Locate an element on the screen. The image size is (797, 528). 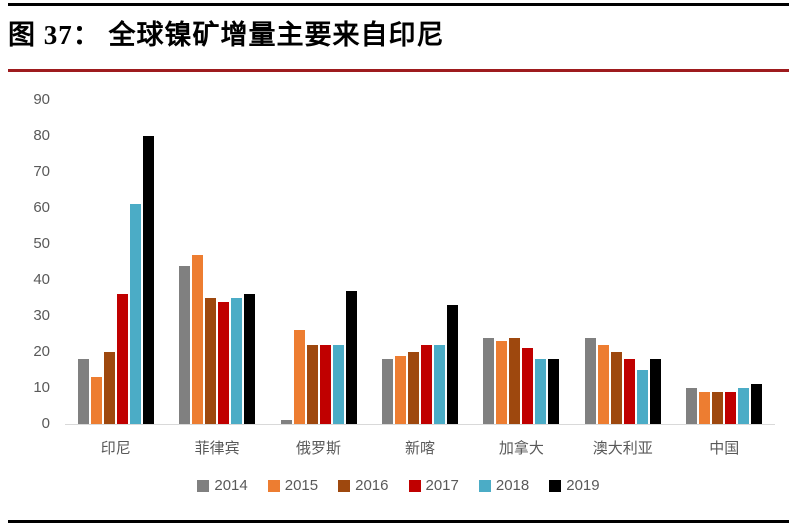
x-category-label-6: 澳大利亚 is located at coordinates (622, 448).